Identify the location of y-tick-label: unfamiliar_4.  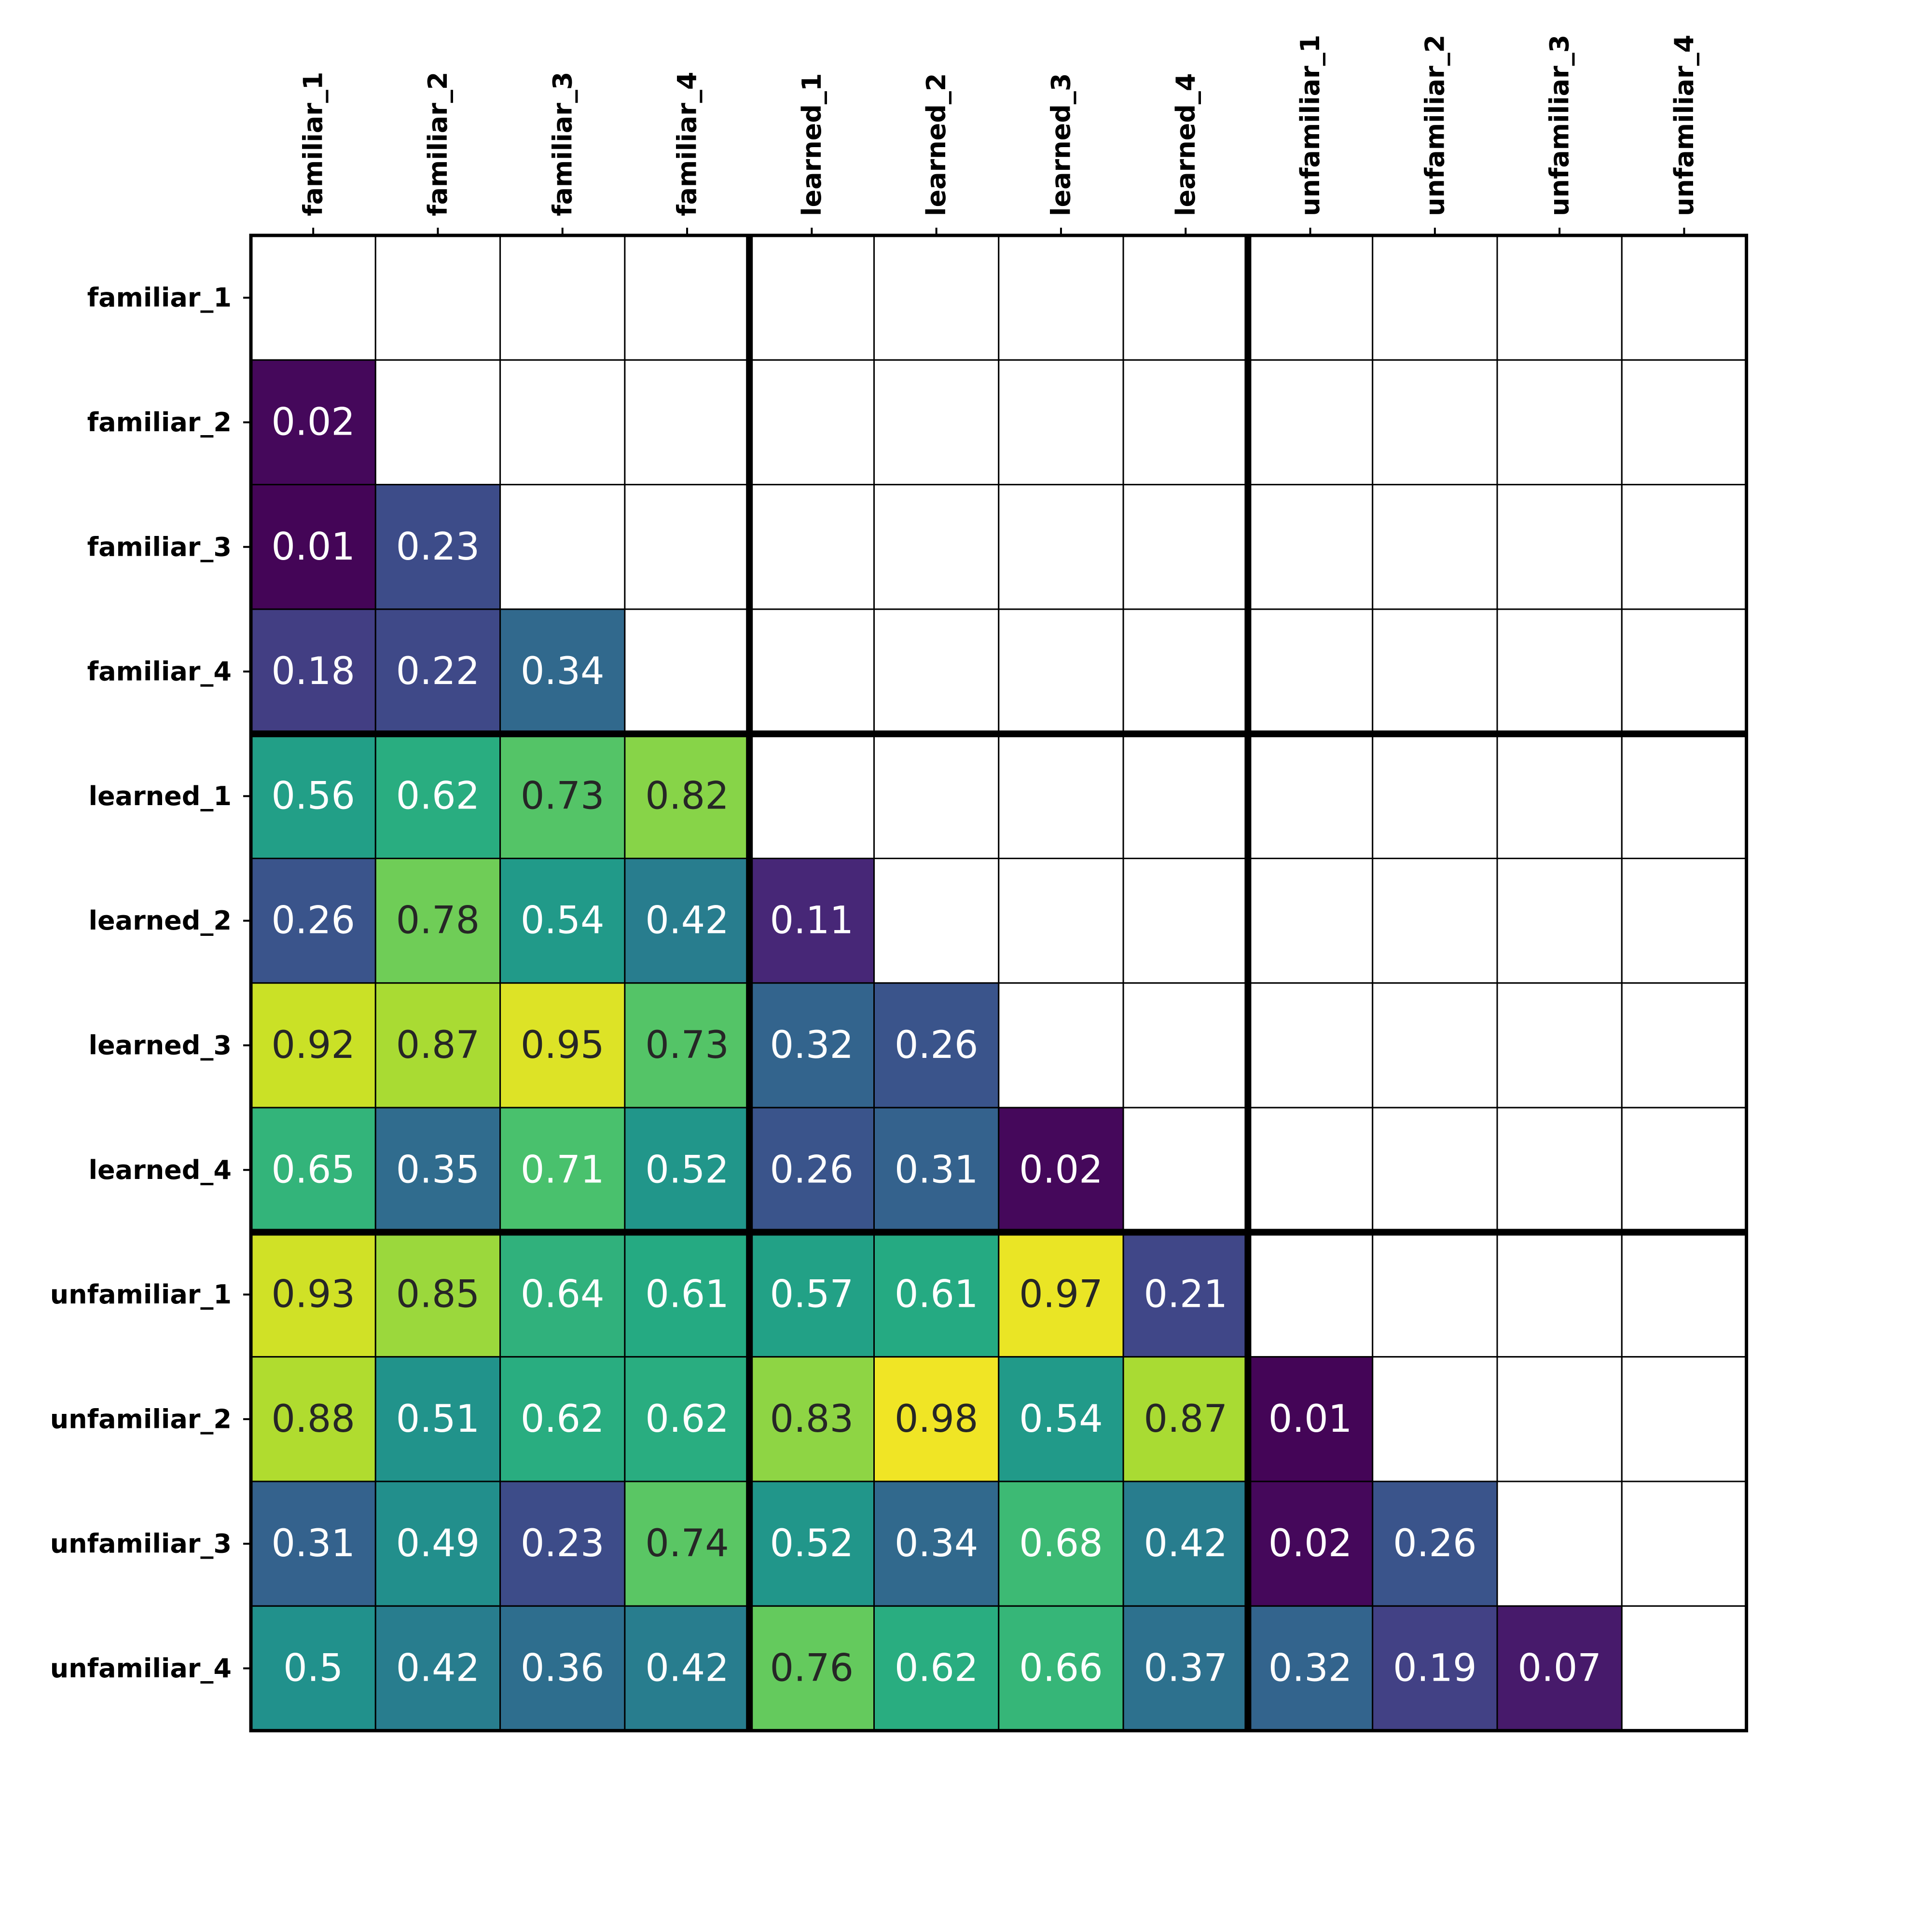
(141, 1669).